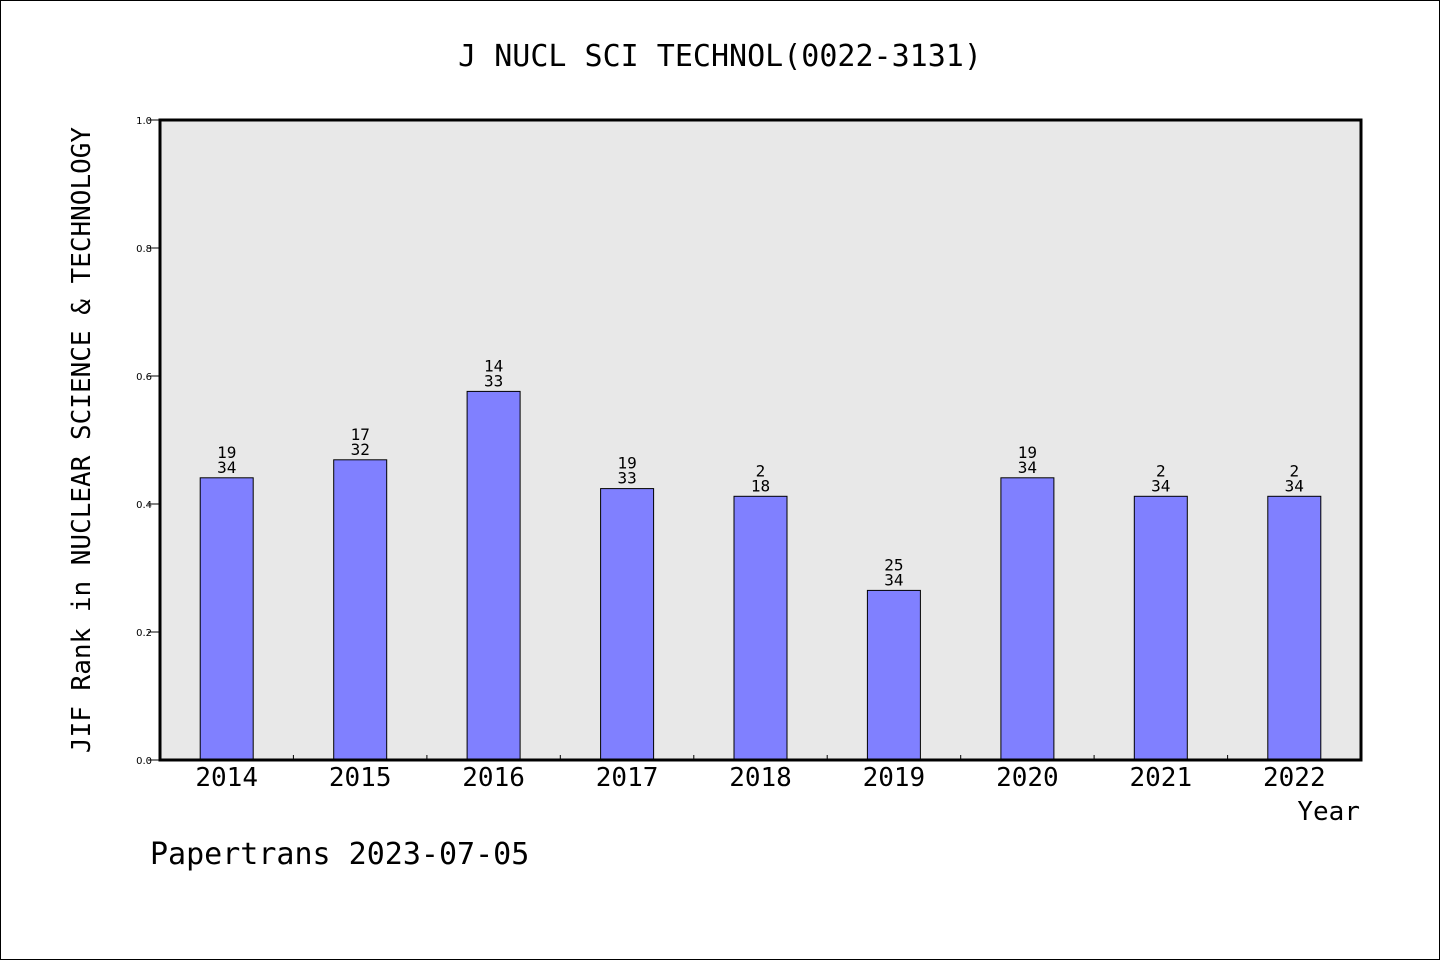 This screenshot has width=1440, height=960. Describe the element at coordinates (1328, 812) in the screenshot. I see `x-axis-title: Year` at that location.